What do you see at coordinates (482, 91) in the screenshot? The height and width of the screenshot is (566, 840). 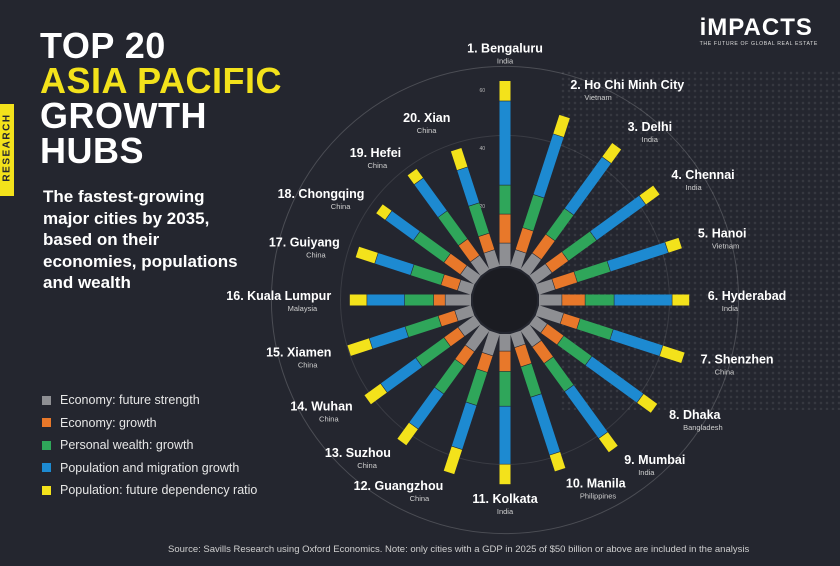 I see `scale-tick-label: 60` at bounding box center [482, 91].